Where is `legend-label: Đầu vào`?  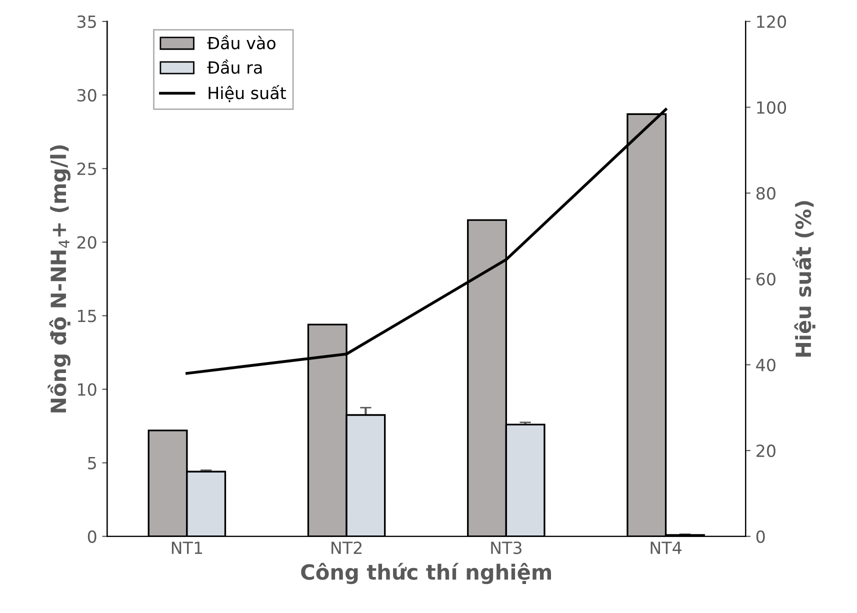 legend-label: Đầu vào is located at coordinates (241, 42).